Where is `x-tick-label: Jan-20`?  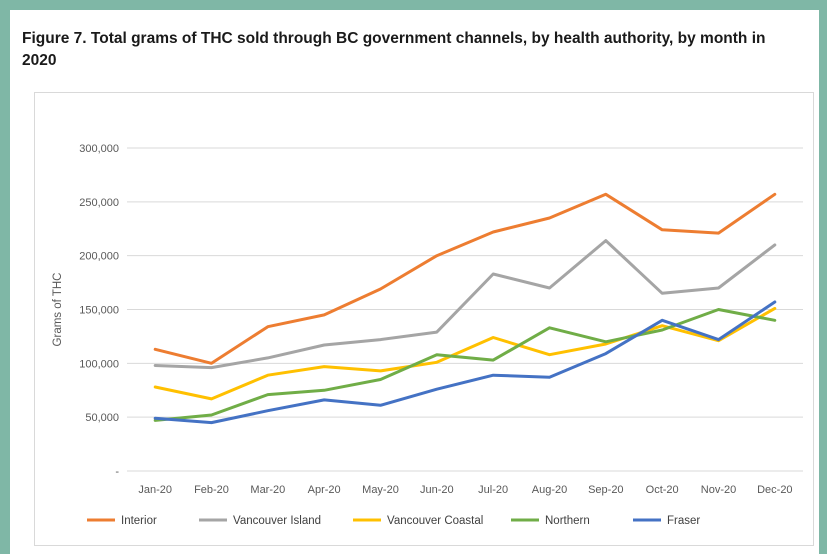
x-tick-label: Jan-20 is located at coordinates (155, 490).